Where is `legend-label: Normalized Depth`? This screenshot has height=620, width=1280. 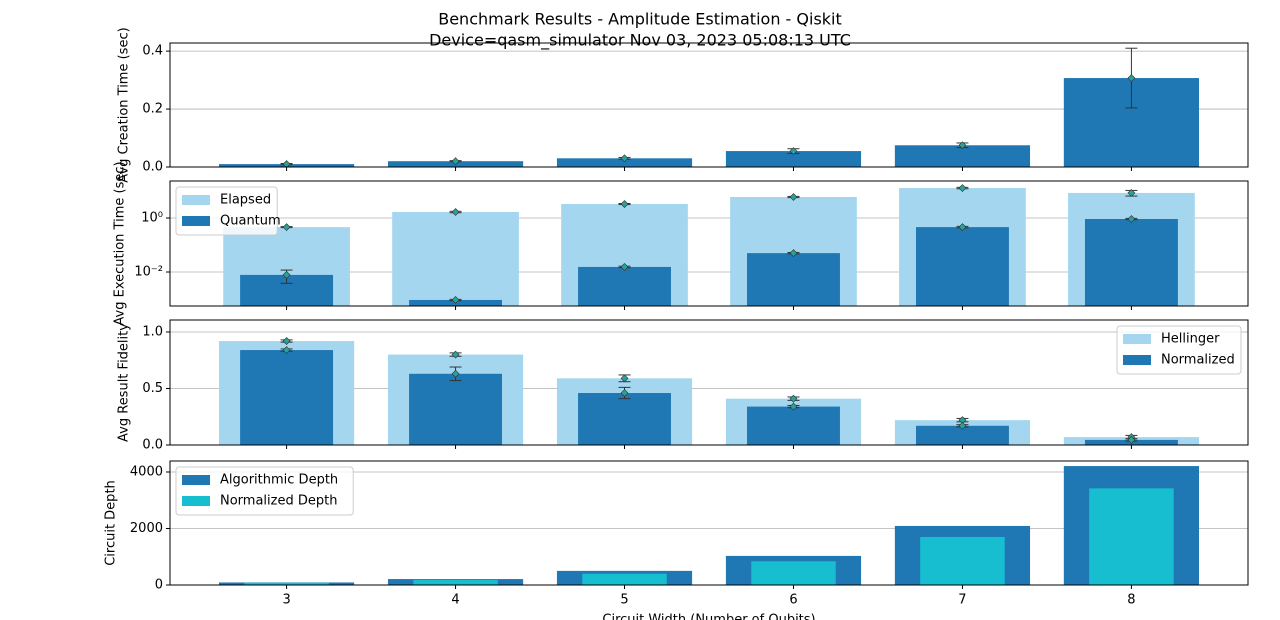 legend-label: Normalized Depth is located at coordinates (278, 501).